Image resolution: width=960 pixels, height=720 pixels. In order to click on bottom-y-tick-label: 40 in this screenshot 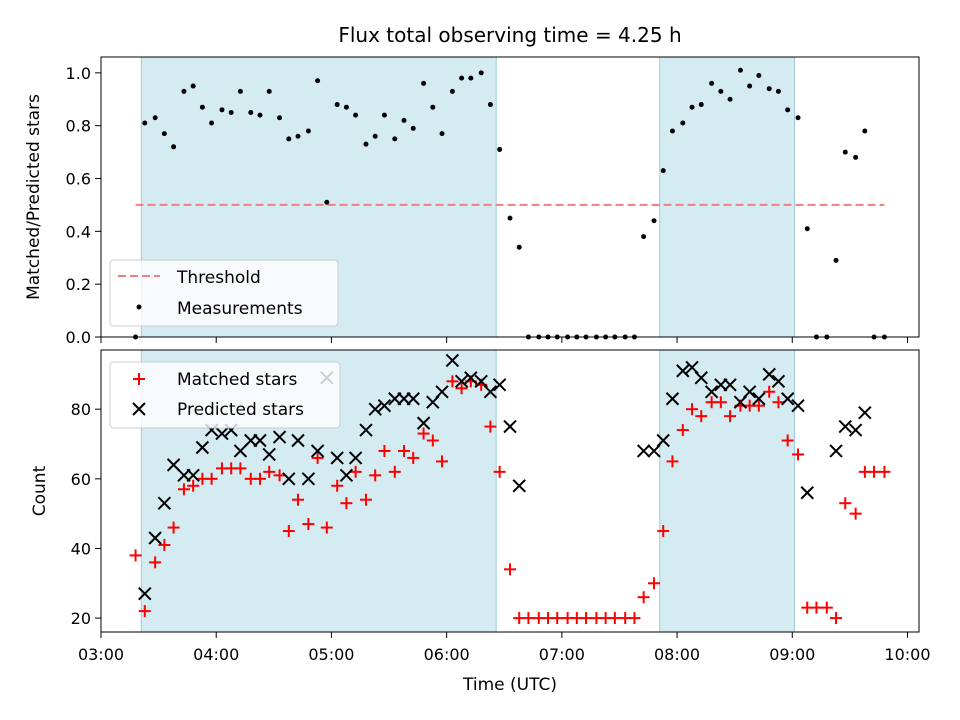, I will do `click(81, 548)`.